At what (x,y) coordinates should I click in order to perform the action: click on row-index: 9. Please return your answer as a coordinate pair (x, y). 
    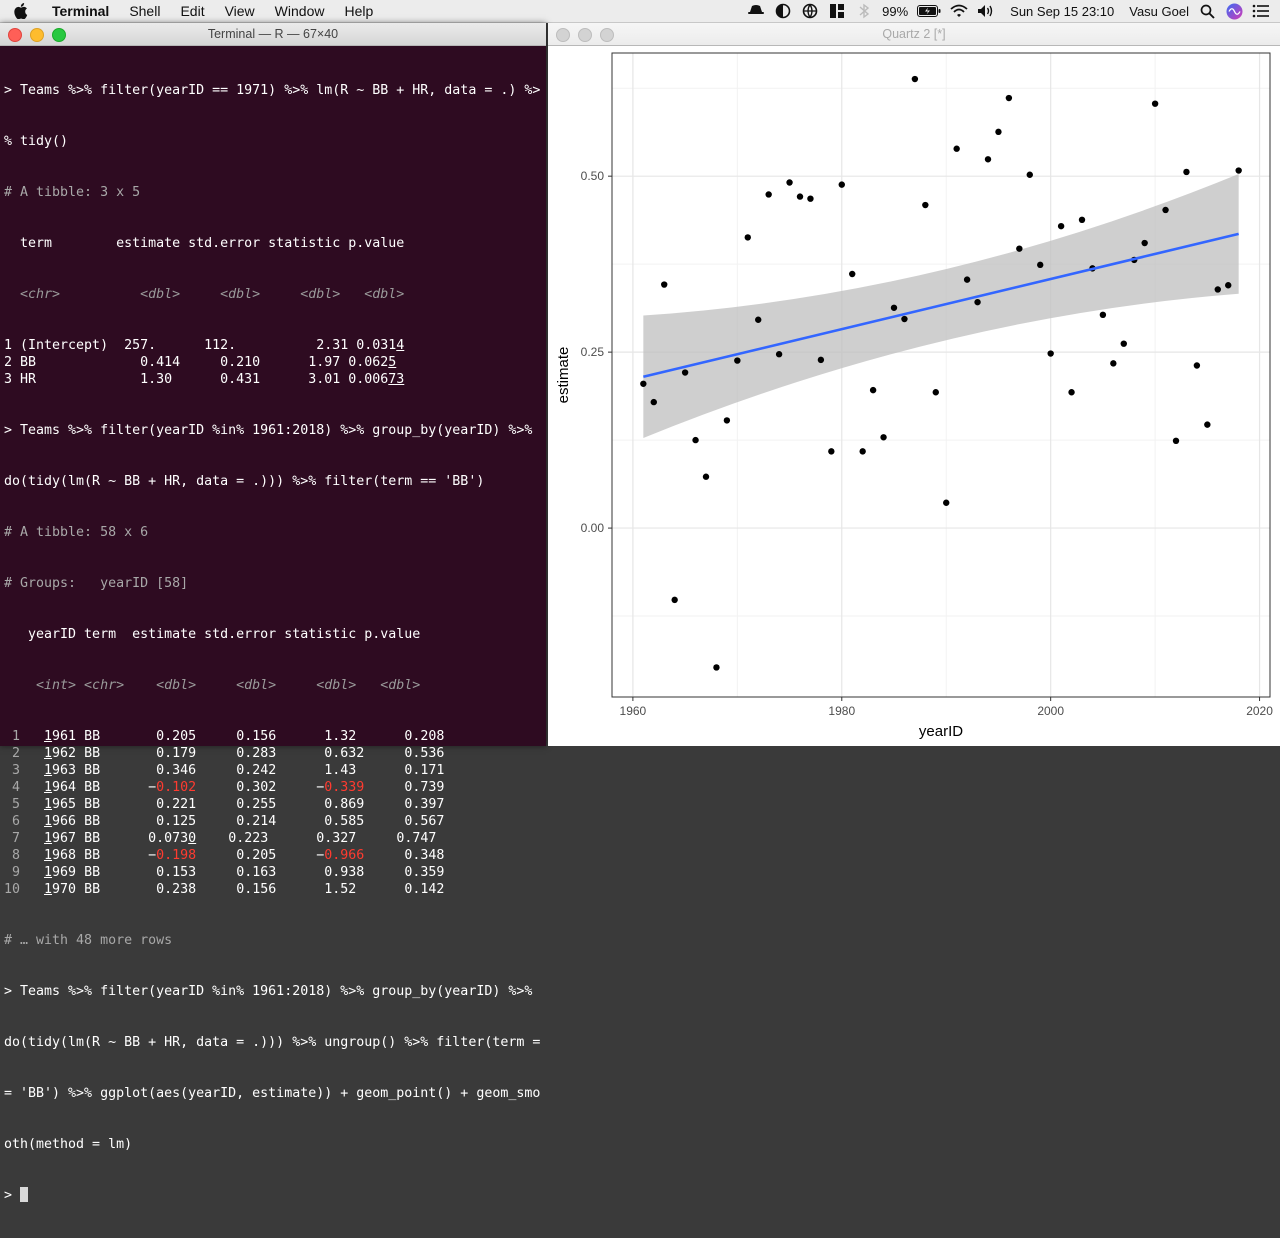
    Looking at the image, I should click on (24, 872).